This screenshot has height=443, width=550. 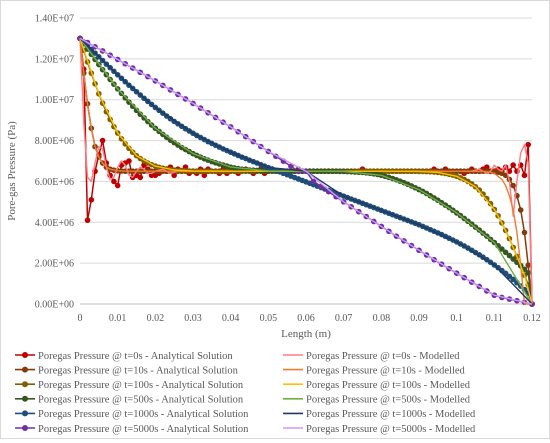 What do you see at coordinates (306, 318) in the screenshot?
I see `x-tick-label: 0.06` at bounding box center [306, 318].